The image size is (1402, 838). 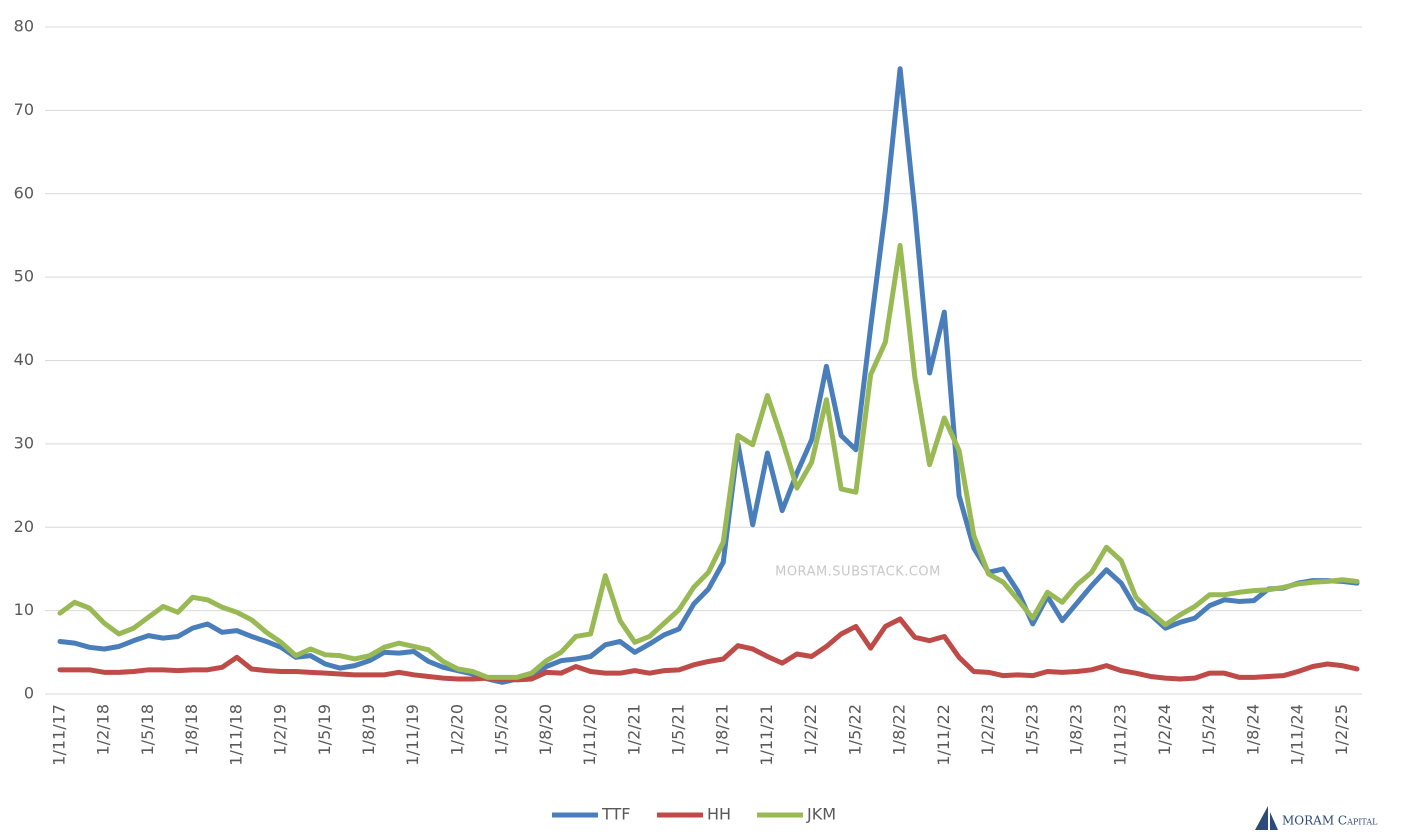 I want to click on x-tick-label: 1/8/24, so click(x=1252, y=730).